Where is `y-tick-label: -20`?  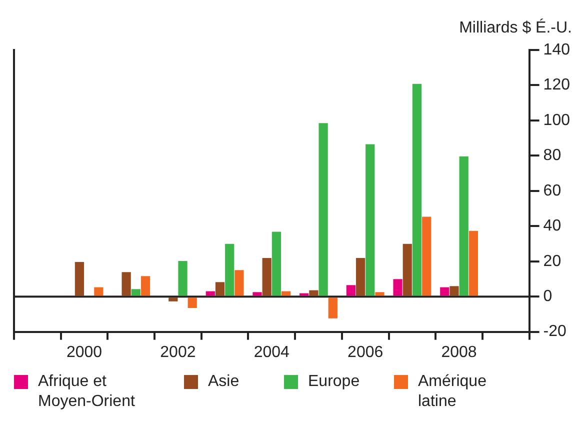 y-tick-label: -20 is located at coordinates (555, 331).